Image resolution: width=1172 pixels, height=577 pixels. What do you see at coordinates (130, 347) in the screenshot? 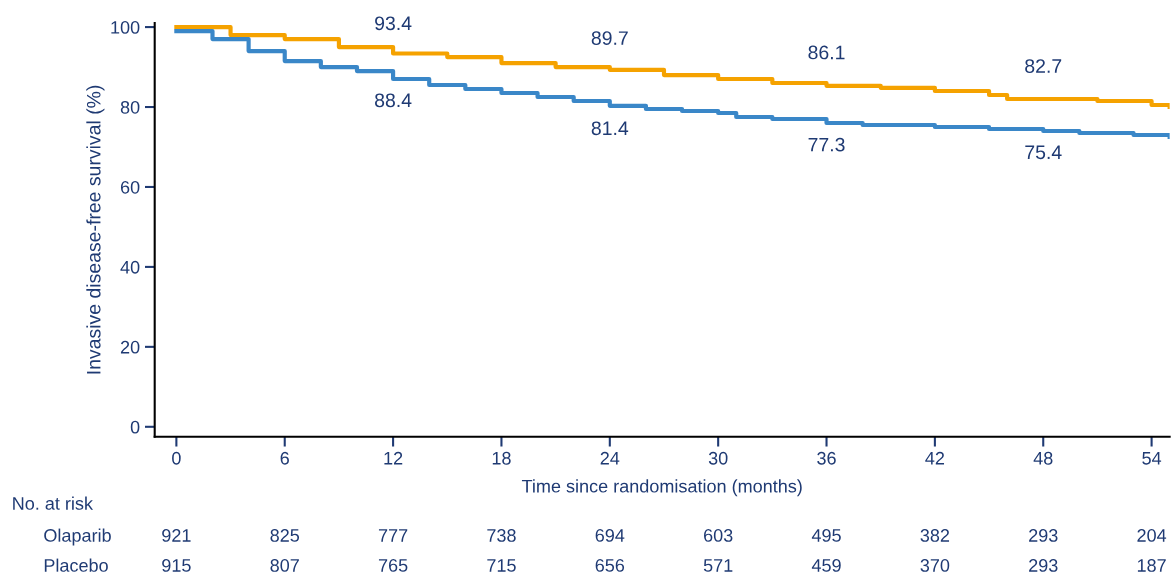
I see `y-tick-label: 20` at bounding box center [130, 347].